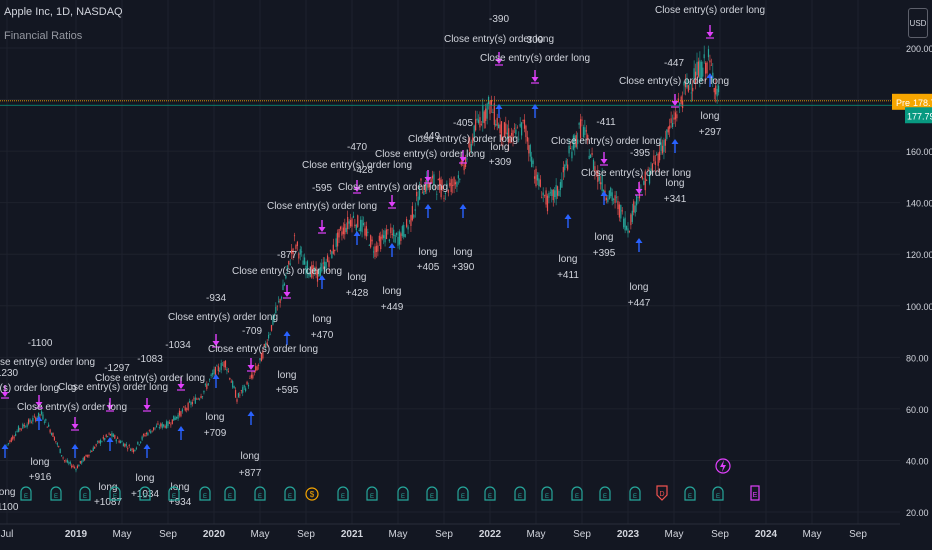 This screenshot has width=932, height=550. What do you see at coordinates (710, 132) in the screenshot?
I see `trade-annotation: +297` at bounding box center [710, 132].